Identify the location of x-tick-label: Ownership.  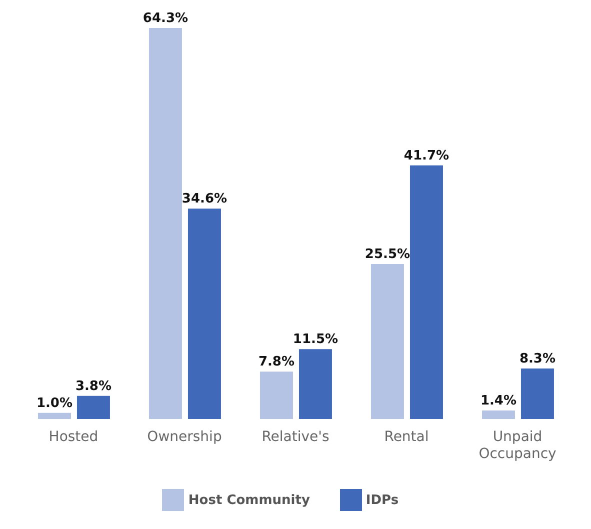
(184, 437).